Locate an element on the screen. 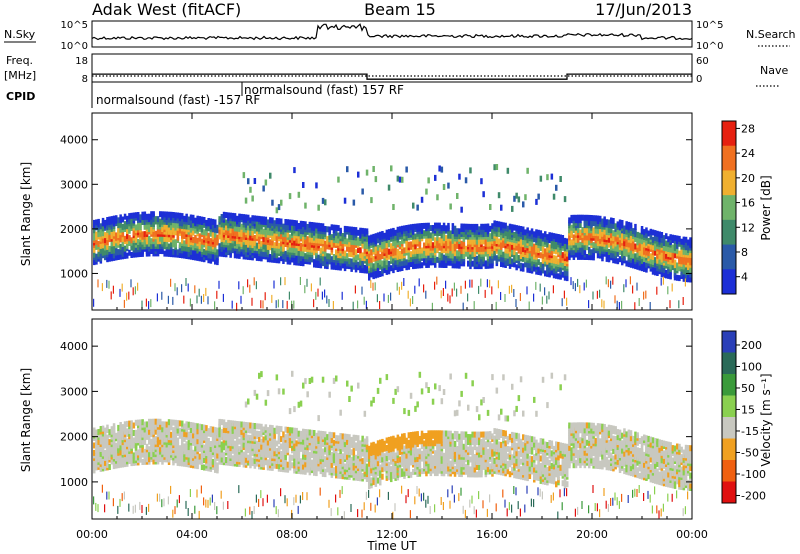  y-tick-label: 1000 is located at coordinates (74, 273).